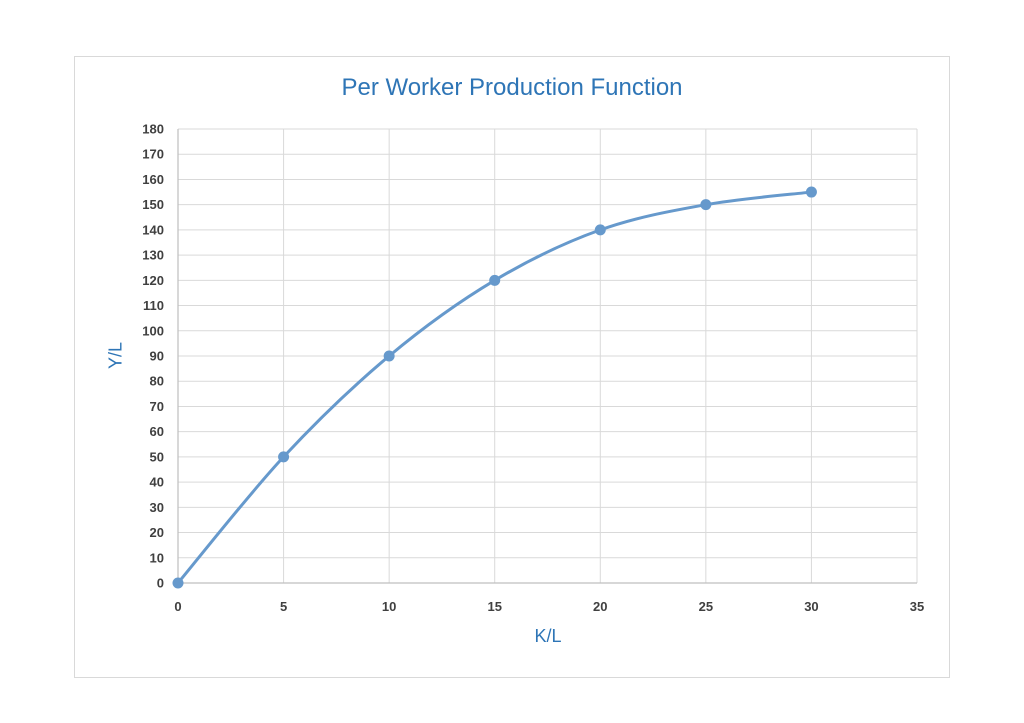  Describe the element at coordinates (157, 406) in the screenshot. I see `y-tick-label: 70` at that location.